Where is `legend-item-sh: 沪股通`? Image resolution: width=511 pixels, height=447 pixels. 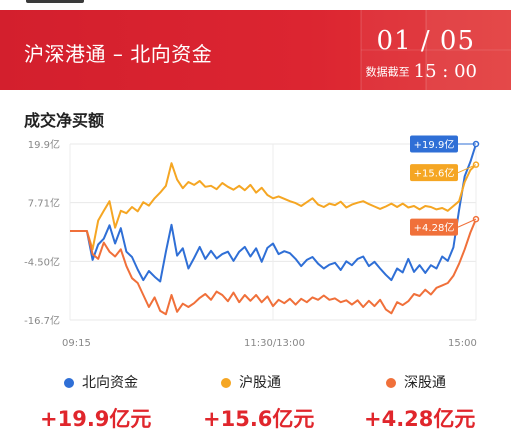 legend-item-sh: 沪股通 is located at coordinates (251, 382).